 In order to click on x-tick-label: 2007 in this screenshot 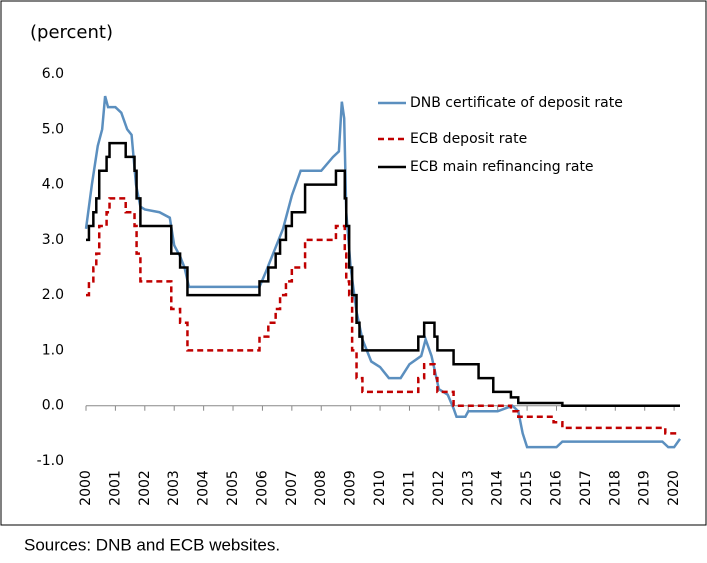, I will do `click(292, 488)`.